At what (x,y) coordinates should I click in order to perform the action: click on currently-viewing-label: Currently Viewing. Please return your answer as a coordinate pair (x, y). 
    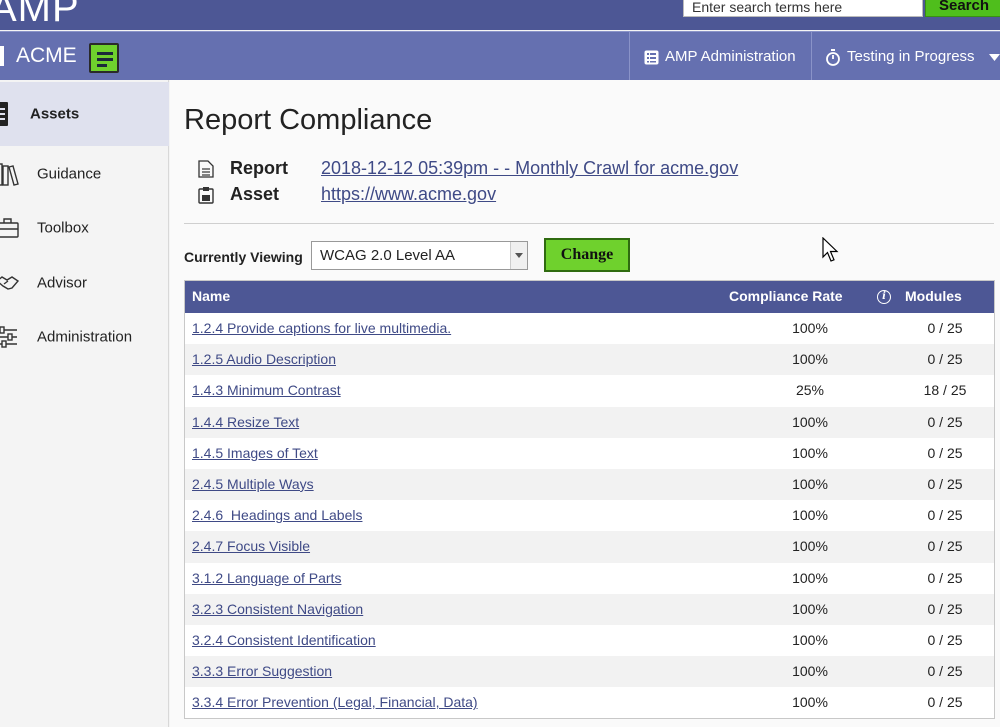
    Looking at the image, I should click on (243, 257).